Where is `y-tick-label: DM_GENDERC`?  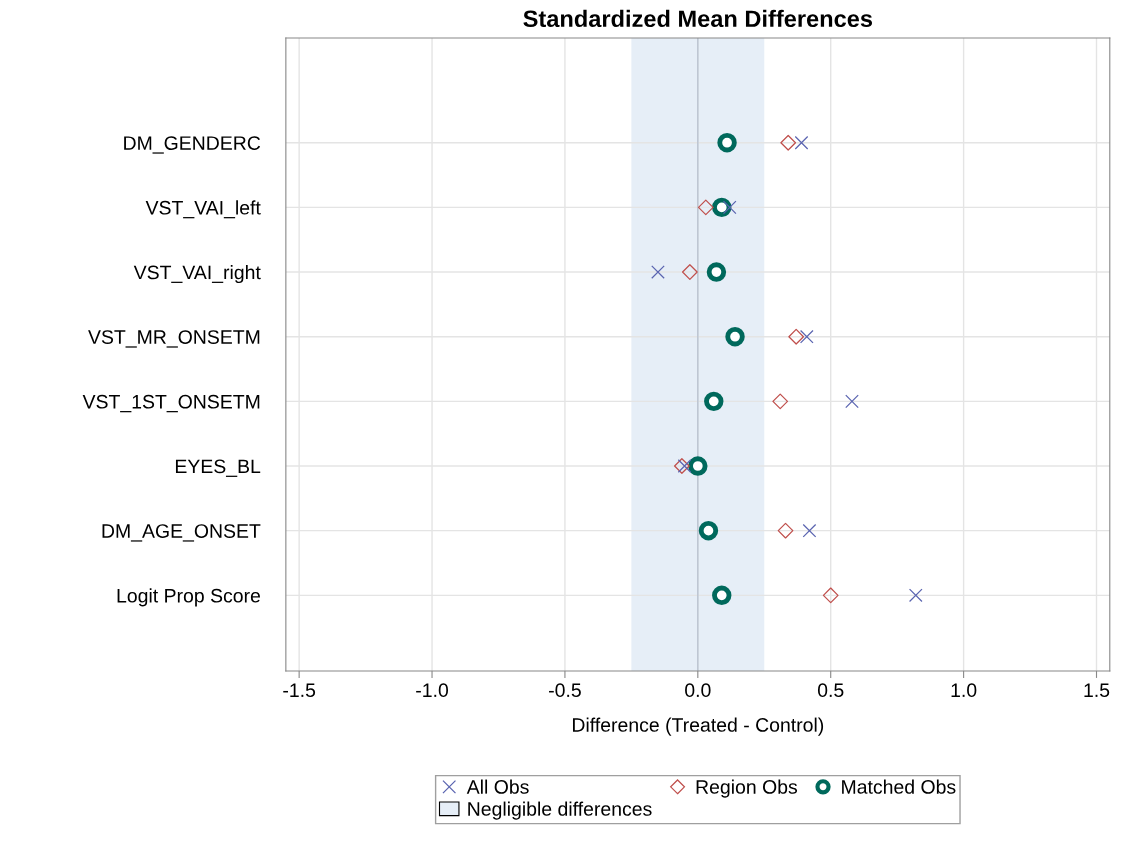
y-tick-label: DM_GENDERC is located at coordinates (192, 145).